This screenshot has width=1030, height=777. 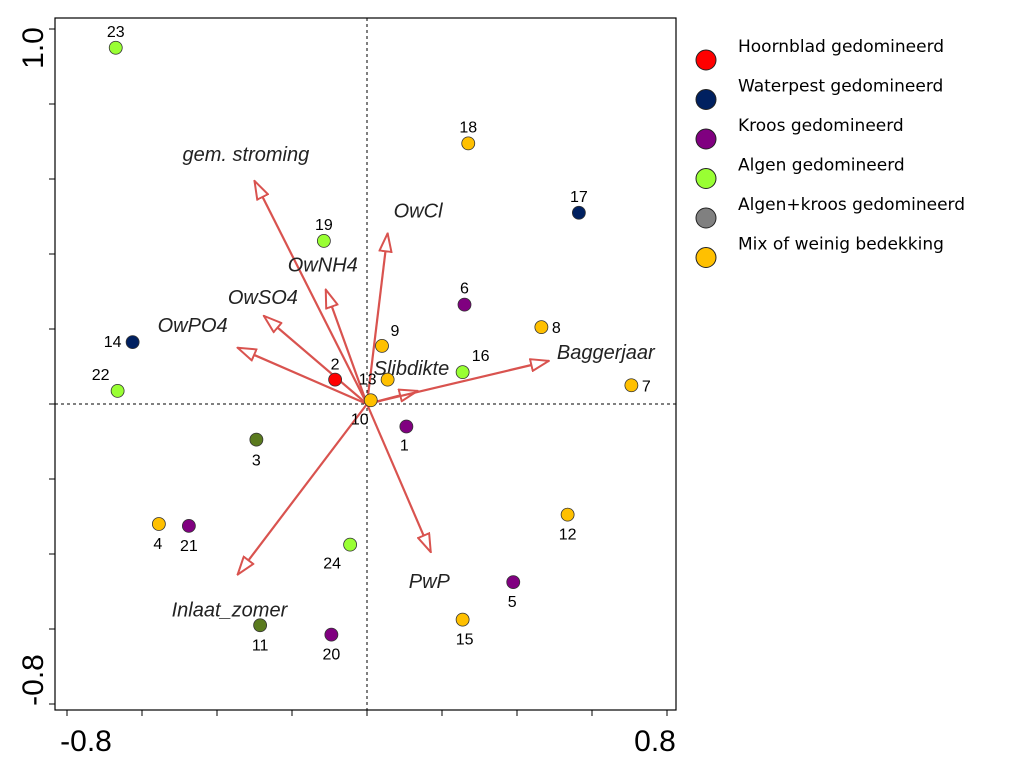 What do you see at coordinates (193, 326) in the screenshot?
I see `vector-label: OwPO4` at bounding box center [193, 326].